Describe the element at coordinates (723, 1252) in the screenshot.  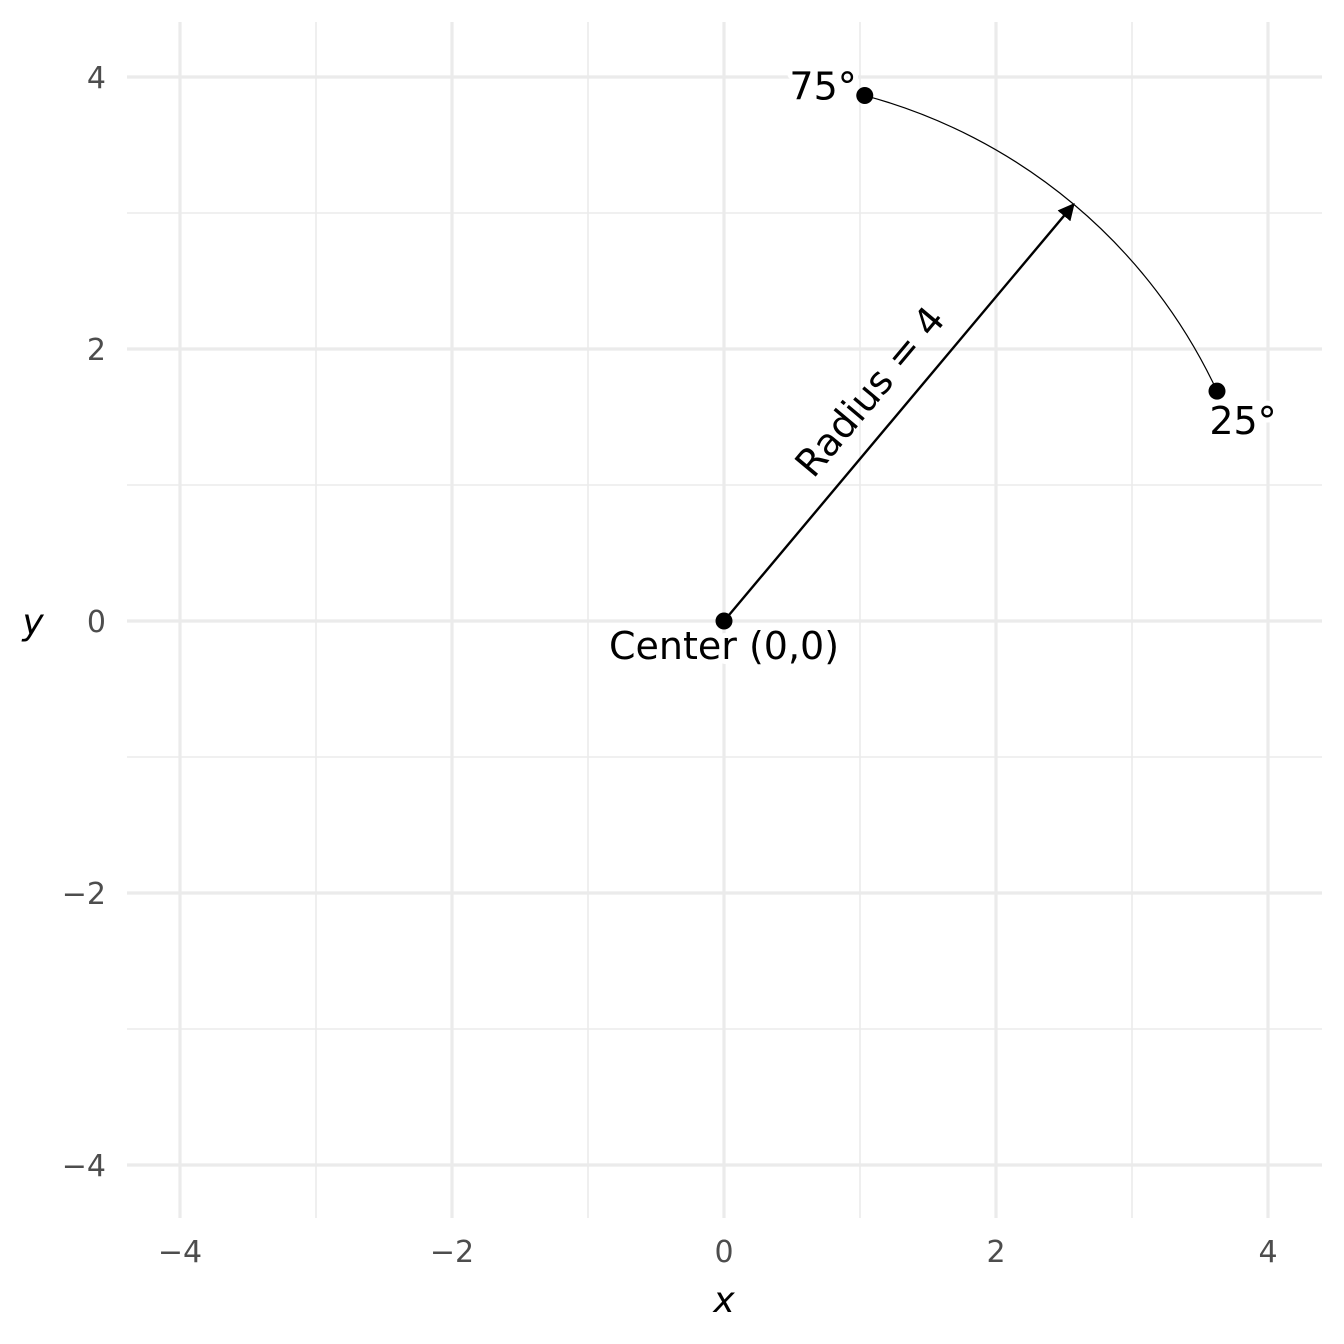
I see `x-tick-label: 0` at that location.